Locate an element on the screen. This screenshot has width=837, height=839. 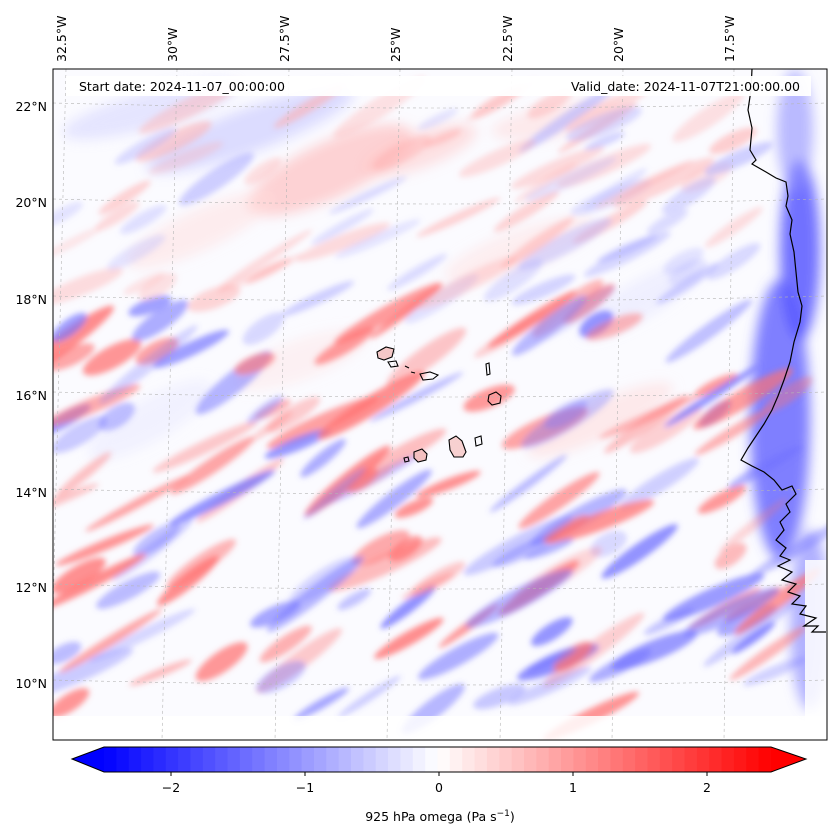
colorbar-extend-high is located at coordinates (788, 759).